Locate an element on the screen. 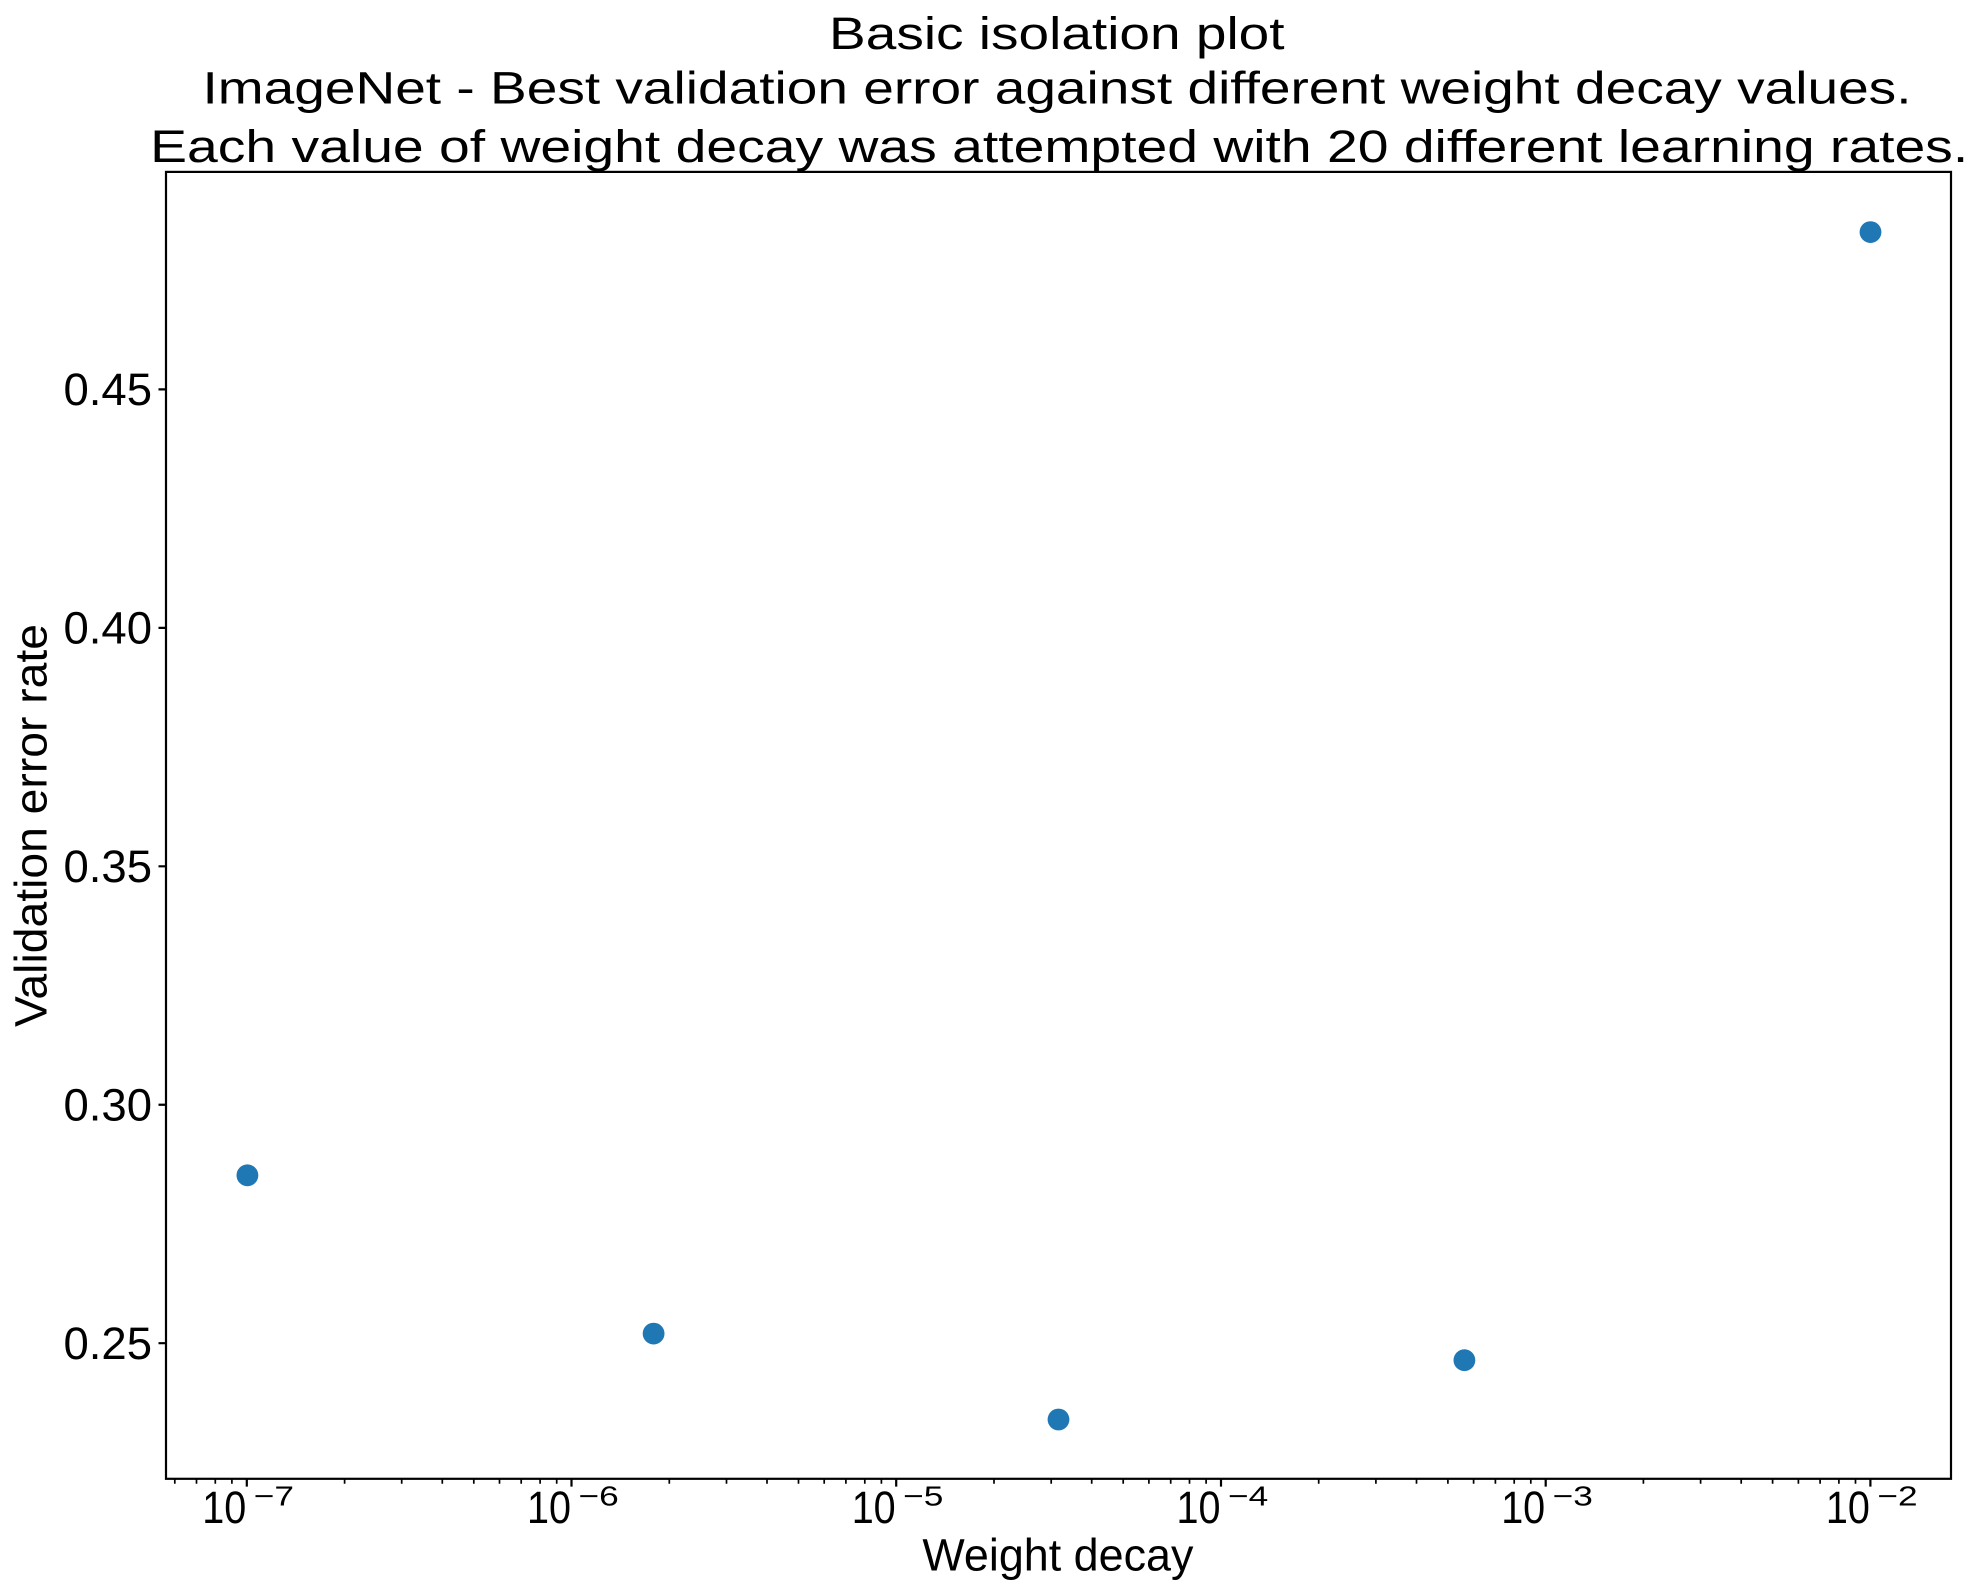 This screenshot has width=1980, height=1594. svg-text: Validation error rate is located at coordinates (30, 825).